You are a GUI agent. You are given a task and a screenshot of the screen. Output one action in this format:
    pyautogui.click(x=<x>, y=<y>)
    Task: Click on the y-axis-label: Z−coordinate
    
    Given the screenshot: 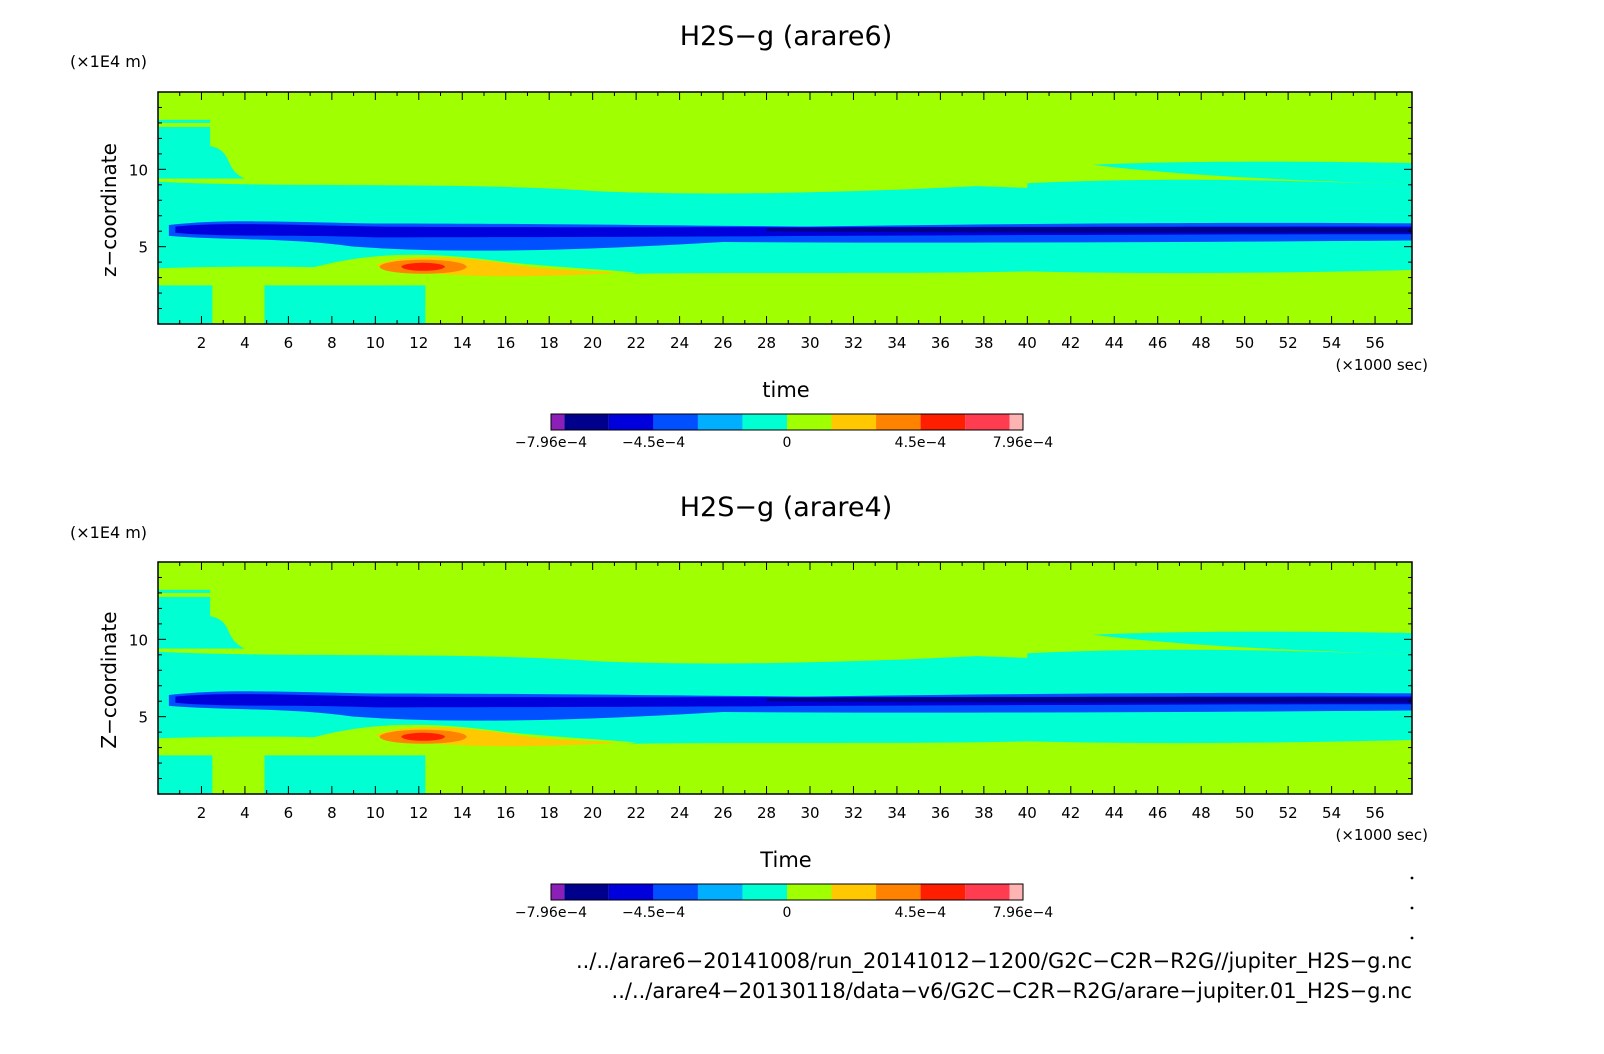 What is the action you would take?
    pyautogui.click(x=109, y=679)
    